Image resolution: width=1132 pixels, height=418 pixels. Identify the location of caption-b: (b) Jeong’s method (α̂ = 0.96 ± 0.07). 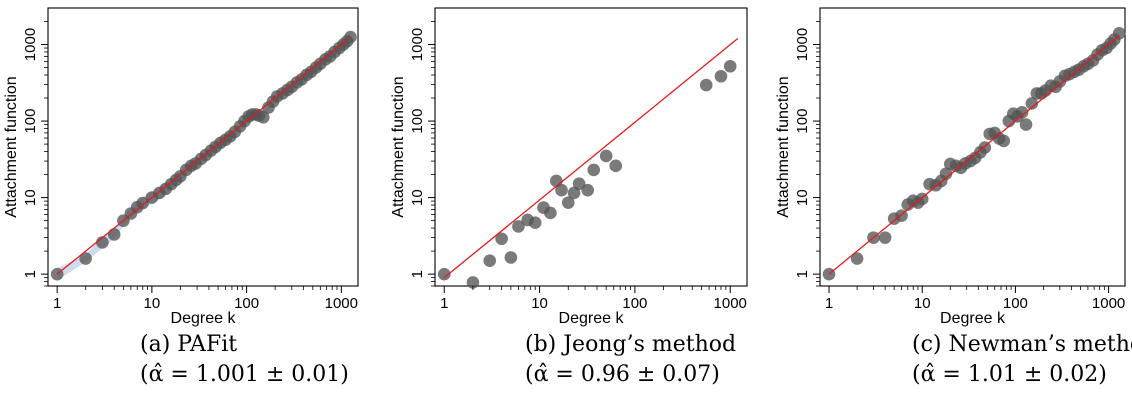
(675, 360).